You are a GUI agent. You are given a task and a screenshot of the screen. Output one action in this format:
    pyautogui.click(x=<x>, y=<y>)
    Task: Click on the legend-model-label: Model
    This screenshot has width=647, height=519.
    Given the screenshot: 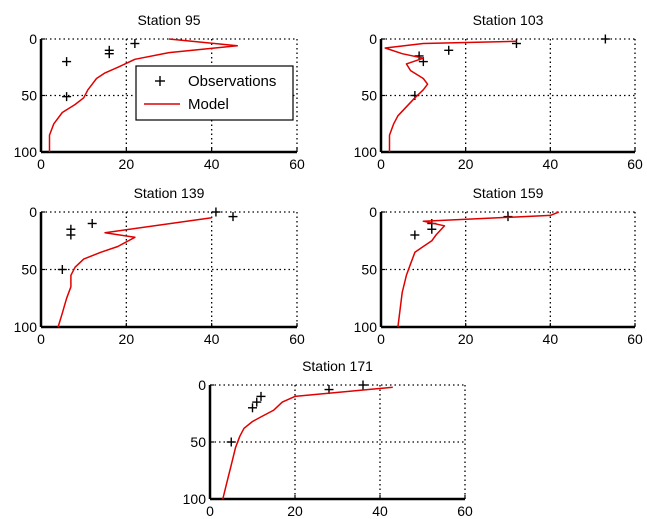 What is the action you would take?
    pyautogui.click(x=208, y=104)
    